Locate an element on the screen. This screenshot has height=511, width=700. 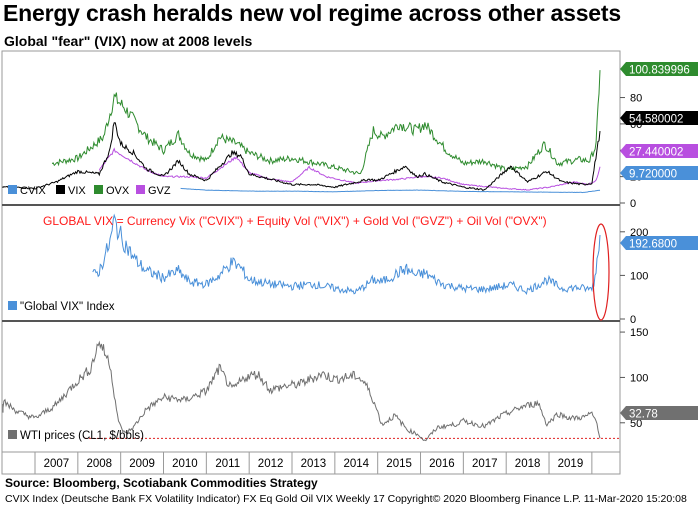
series-line-global-vix-index is located at coordinates (346, 254).